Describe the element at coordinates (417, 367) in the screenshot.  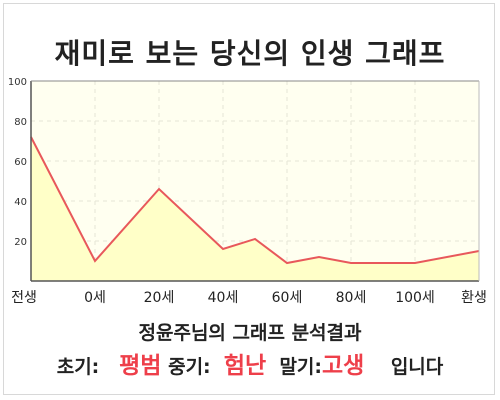
I see `ending-text: 입니다` at that location.